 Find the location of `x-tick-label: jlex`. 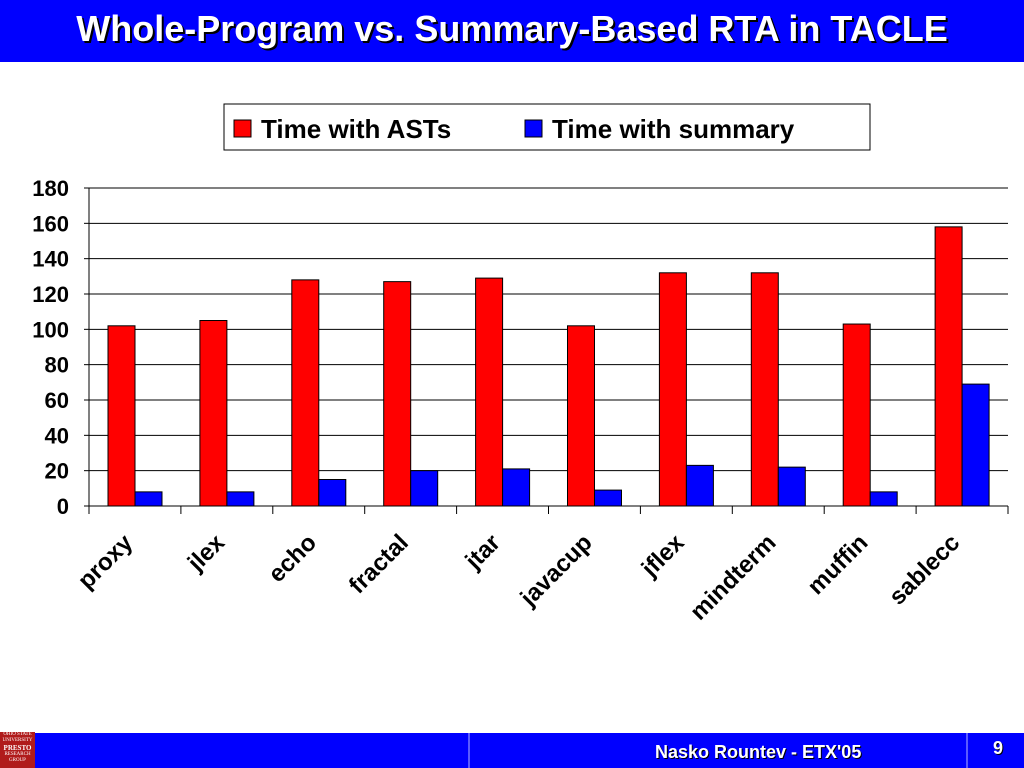

x-tick-label: jlex is located at coordinates (206, 553).